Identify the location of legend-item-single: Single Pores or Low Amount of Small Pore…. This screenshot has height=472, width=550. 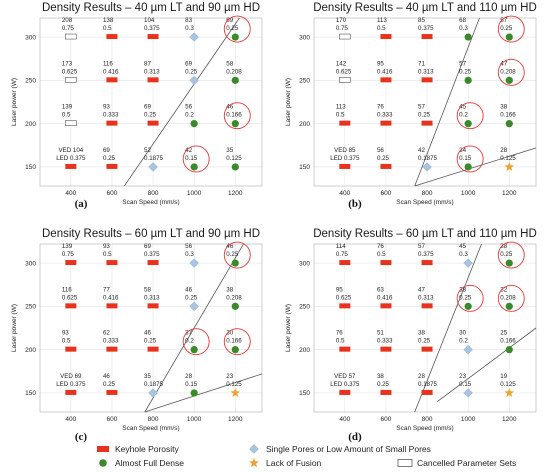
(340, 449).